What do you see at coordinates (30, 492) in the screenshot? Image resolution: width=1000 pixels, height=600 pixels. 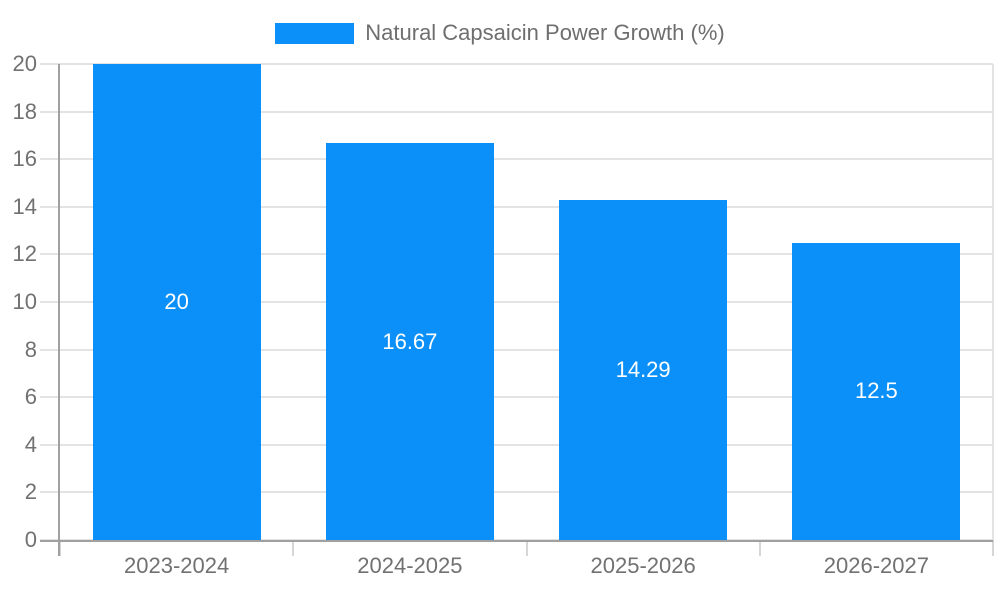 I see `y-tick-label: 2` at bounding box center [30, 492].